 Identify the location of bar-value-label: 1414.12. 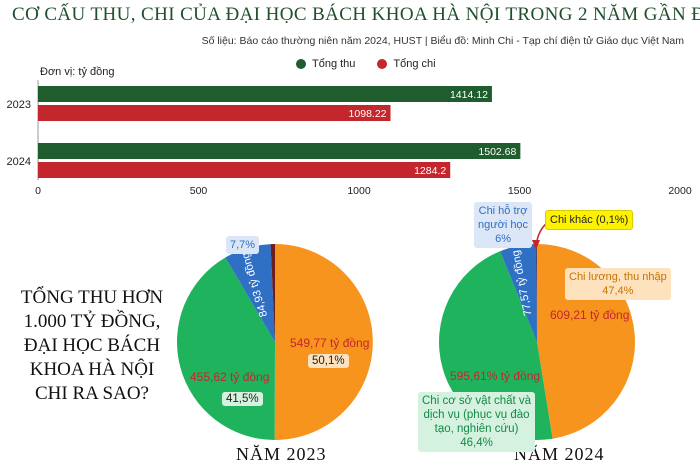
(469, 95).